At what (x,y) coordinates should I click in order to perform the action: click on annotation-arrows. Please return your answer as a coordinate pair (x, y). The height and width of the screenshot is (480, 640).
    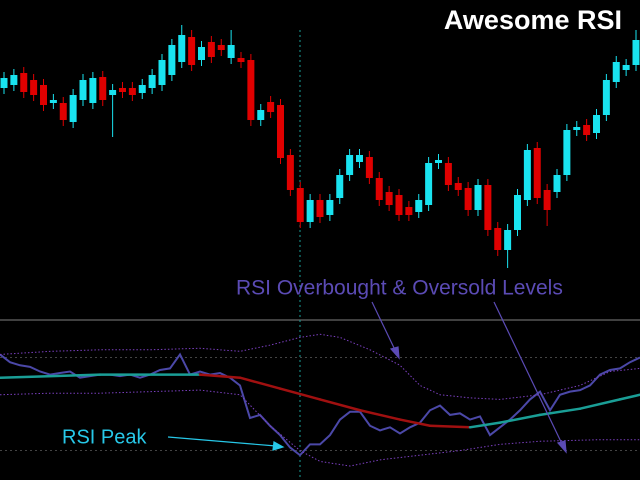
    Looking at the image, I should click on (469, 377).